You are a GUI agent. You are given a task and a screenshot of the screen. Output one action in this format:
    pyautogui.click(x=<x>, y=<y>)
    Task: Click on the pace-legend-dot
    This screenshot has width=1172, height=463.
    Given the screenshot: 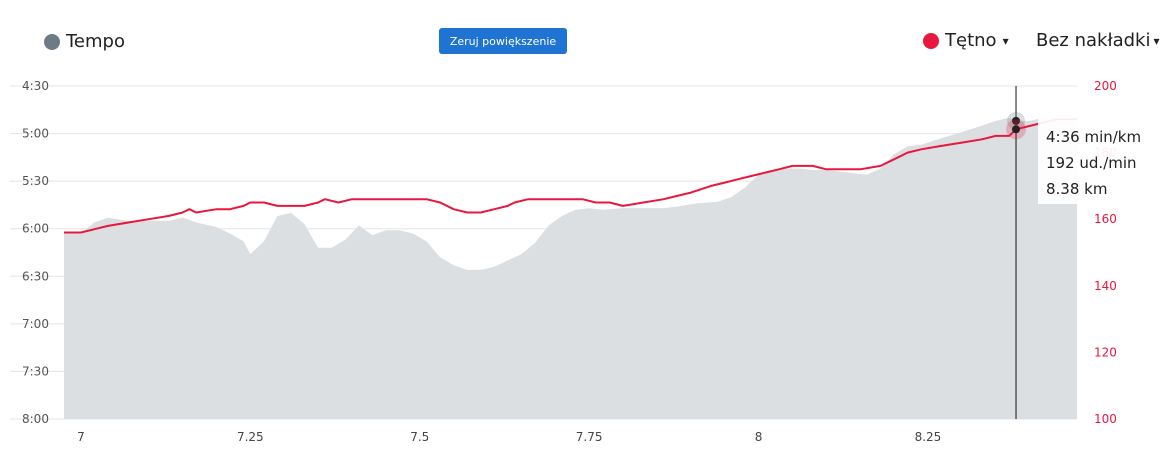 What is the action you would take?
    pyautogui.click(x=52, y=41)
    